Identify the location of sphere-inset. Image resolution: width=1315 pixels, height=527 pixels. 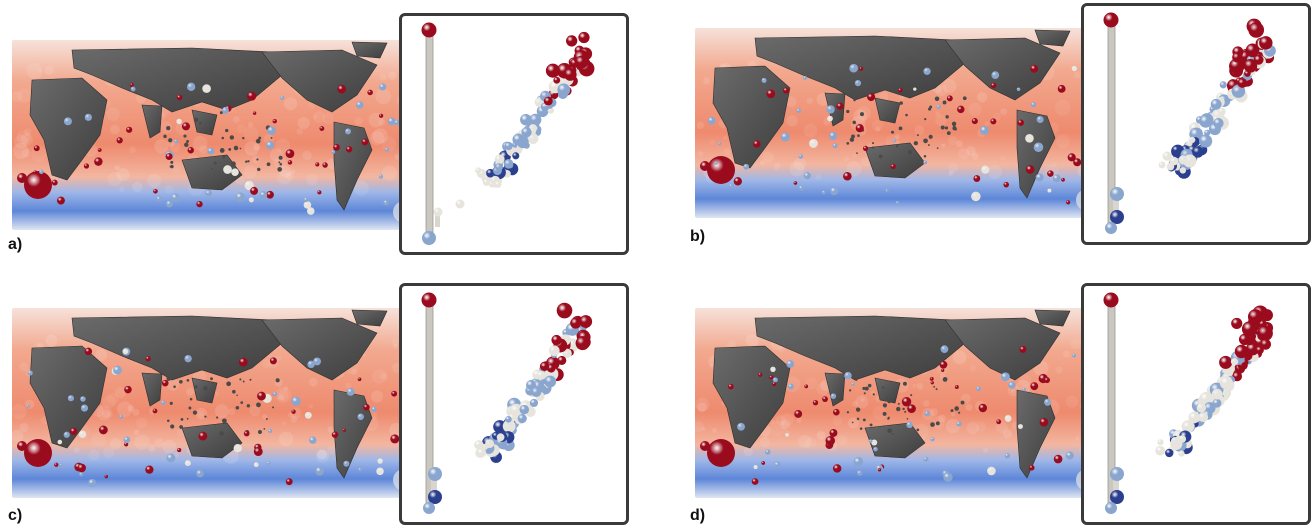
(514, 404).